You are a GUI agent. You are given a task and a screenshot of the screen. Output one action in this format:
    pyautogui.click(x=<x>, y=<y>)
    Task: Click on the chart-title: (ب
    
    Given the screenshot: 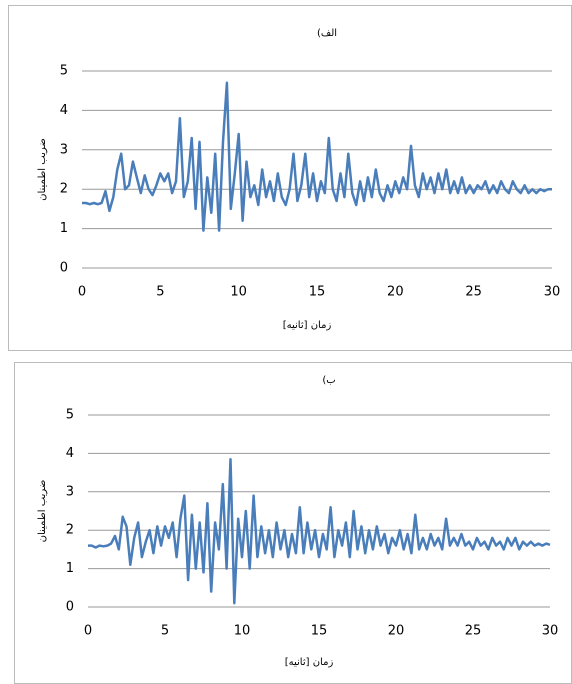 What is the action you would take?
    pyautogui.click(x=328, y=380)
    